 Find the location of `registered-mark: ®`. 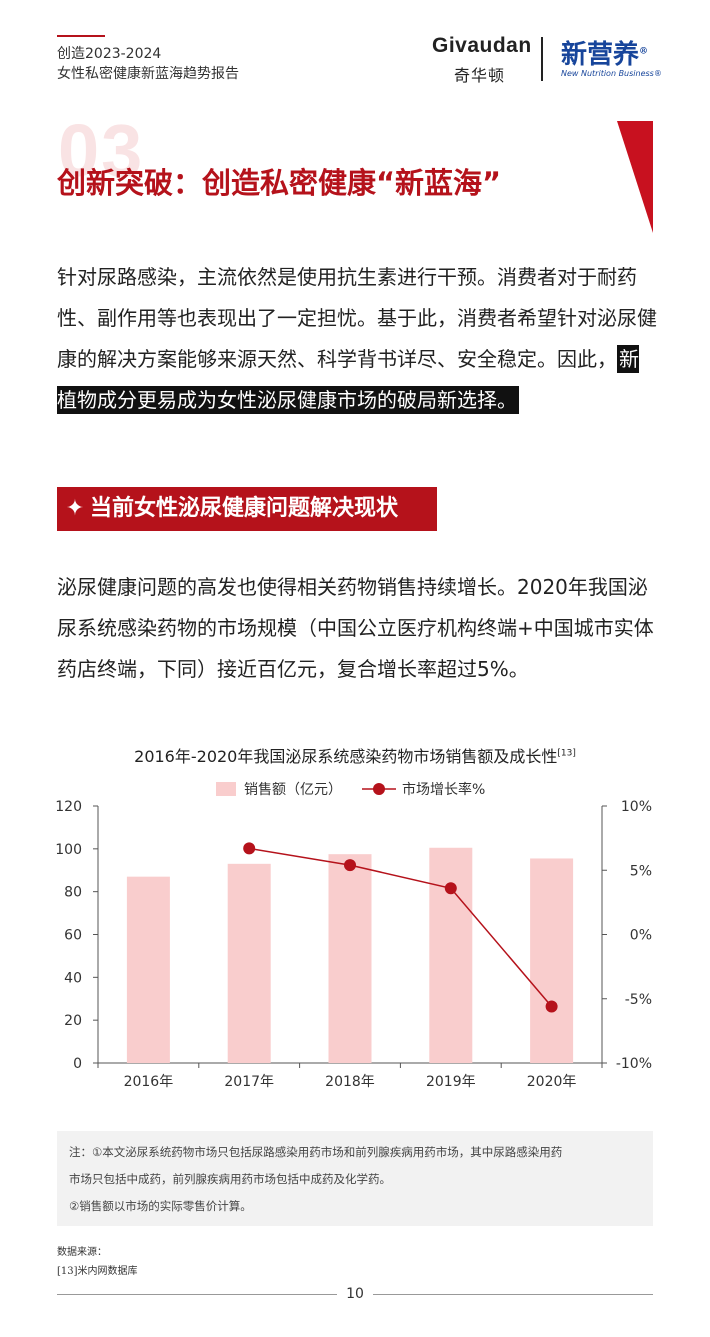

registered-mark: ® is located at coordinates (644, 51).